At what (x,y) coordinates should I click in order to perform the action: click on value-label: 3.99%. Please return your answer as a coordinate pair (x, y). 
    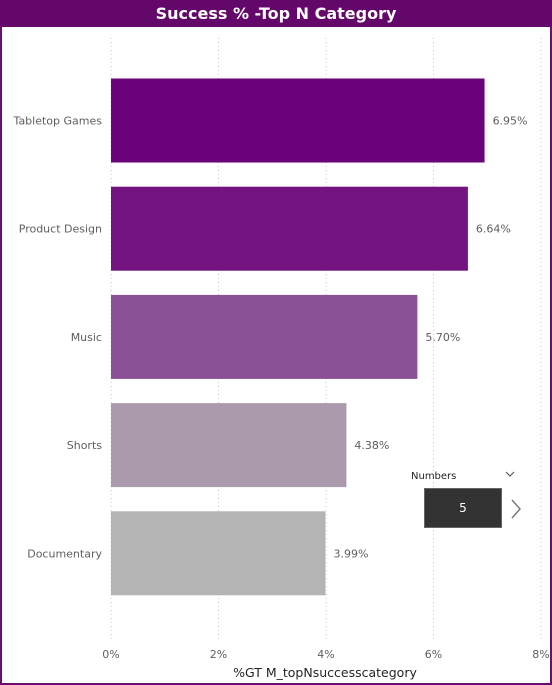
    Looking at the image, I should click on (350, 553).